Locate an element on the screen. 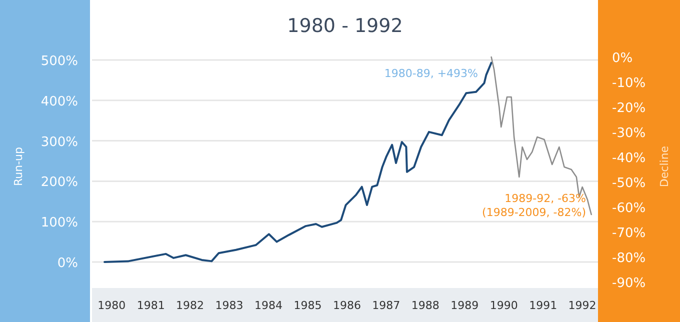  y2-tick-label: -10% is located at coordinates (629, 83).